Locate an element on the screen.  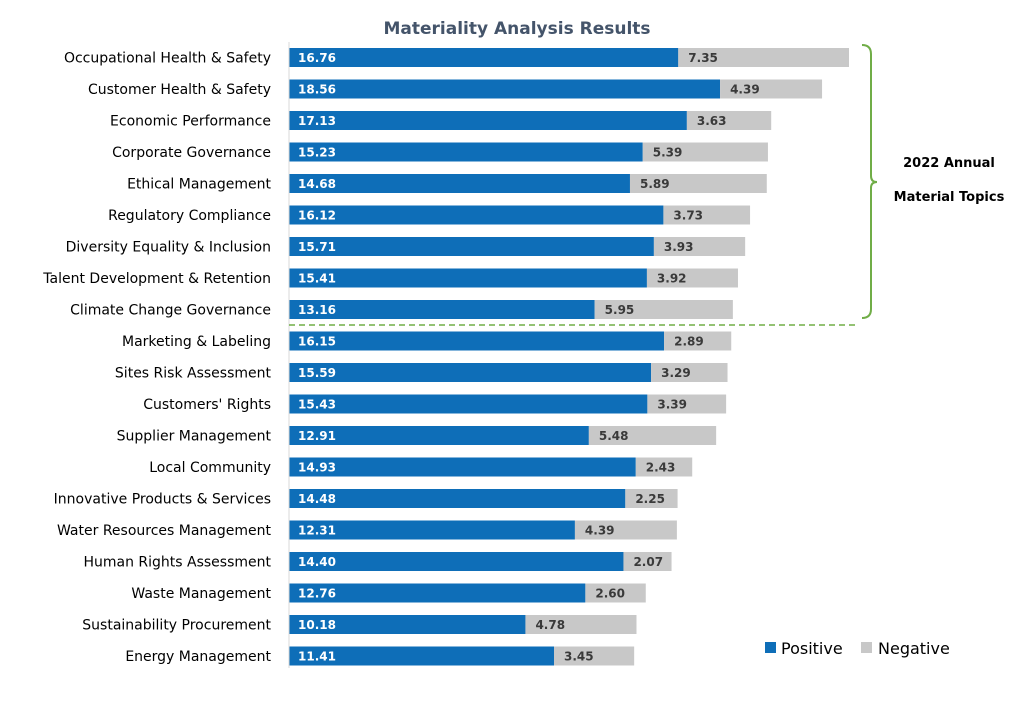
material-topics-bracket is located at coordinates (869, 181).